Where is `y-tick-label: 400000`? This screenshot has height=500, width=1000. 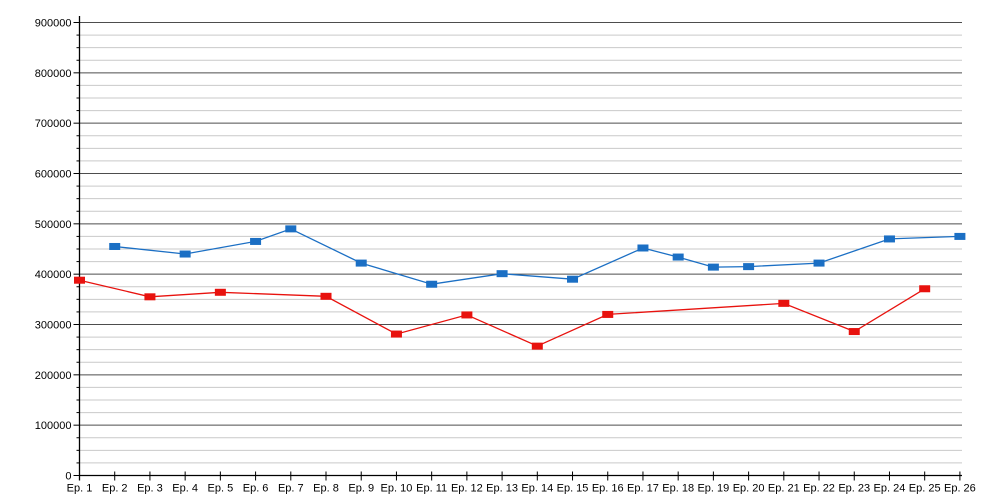 y-tick-label: 400000 is located at coordinates (53, 275).